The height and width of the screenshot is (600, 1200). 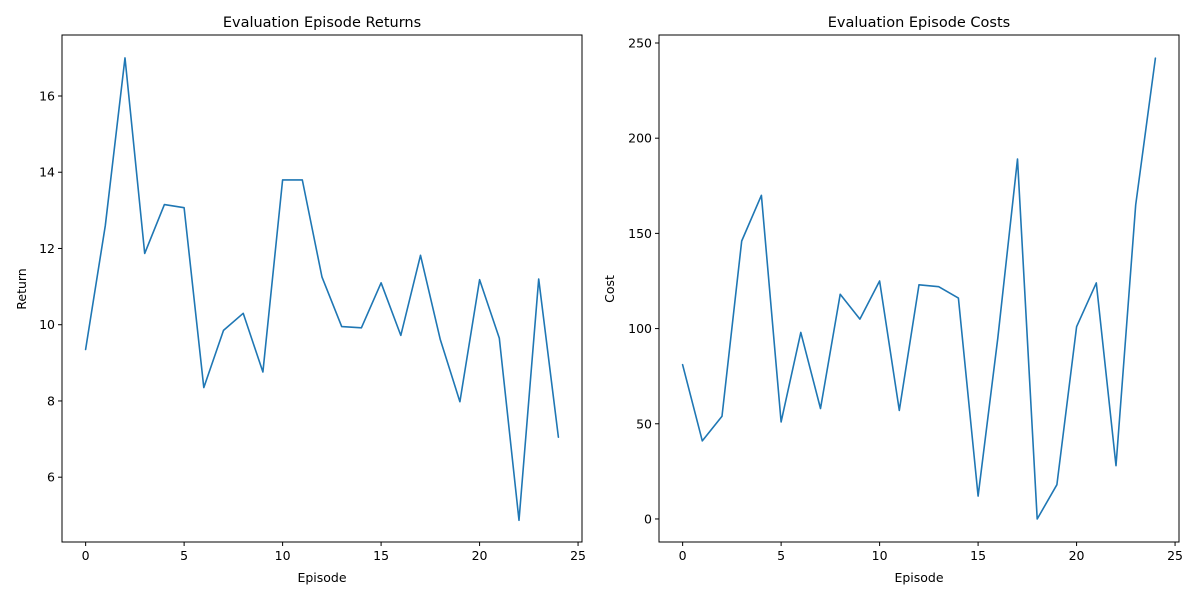 I want to click on y-tick-label: 100, so click(x=640, y=328).